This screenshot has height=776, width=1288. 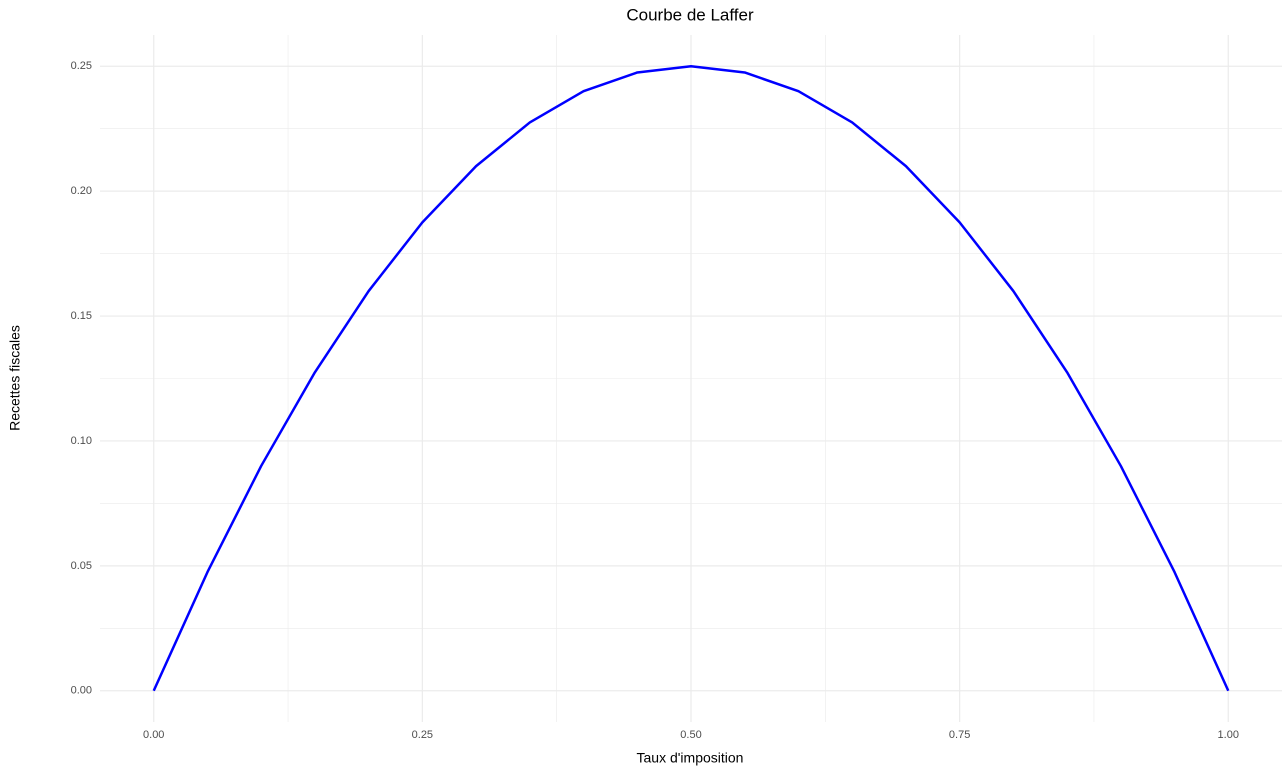 I want to click on y-axis-title: Recettes fiscales, so click(x=15, y=378).